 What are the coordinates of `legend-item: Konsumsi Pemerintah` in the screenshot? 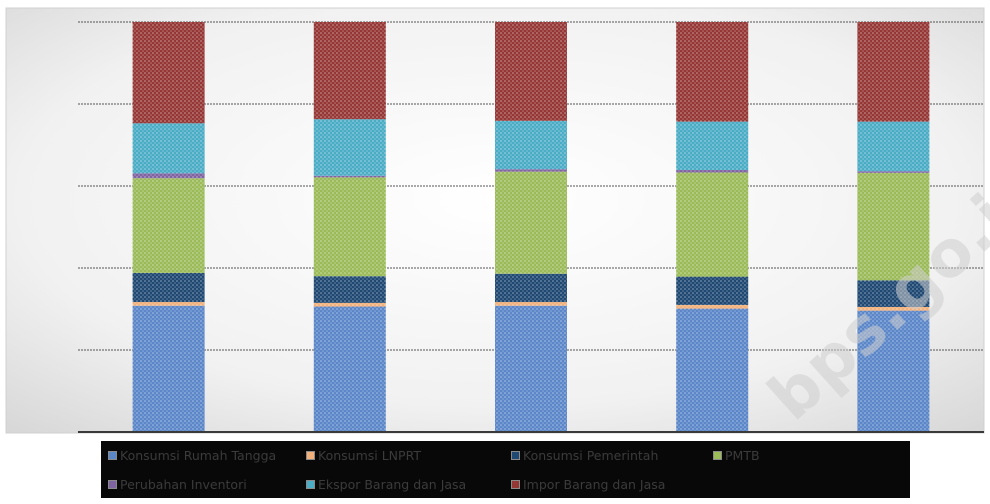 It's located at (584, 455).